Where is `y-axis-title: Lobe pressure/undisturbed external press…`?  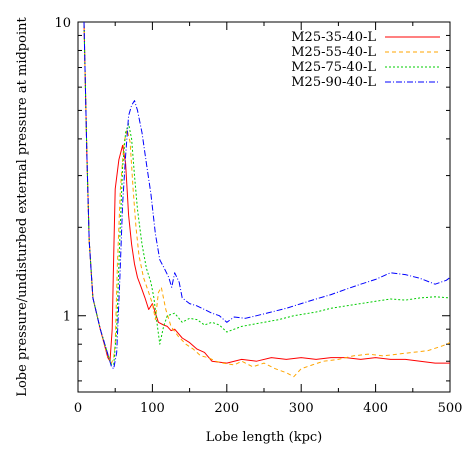
y-axis-title: Lobe pressure/undisturbed external press… is located at coordinates (22, 207).